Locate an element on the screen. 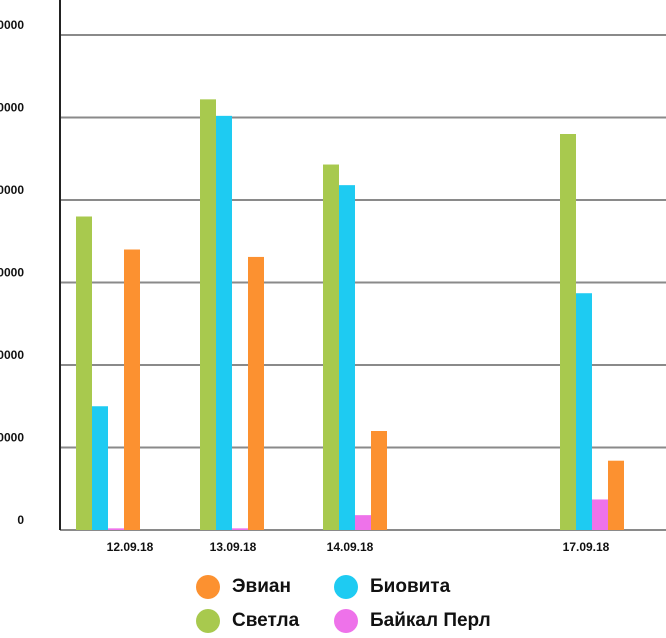  y-tick-label: 60000 is located at coordinates (12, 25).